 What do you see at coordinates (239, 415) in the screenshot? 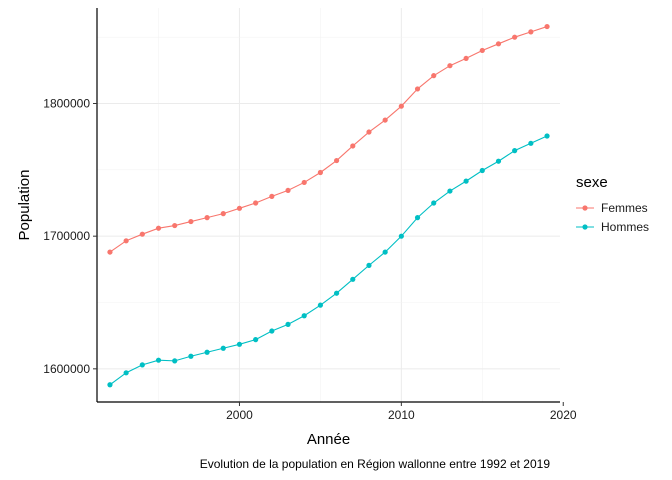
I see `x-tick-label: 2000` at bounding box center [239, 415].